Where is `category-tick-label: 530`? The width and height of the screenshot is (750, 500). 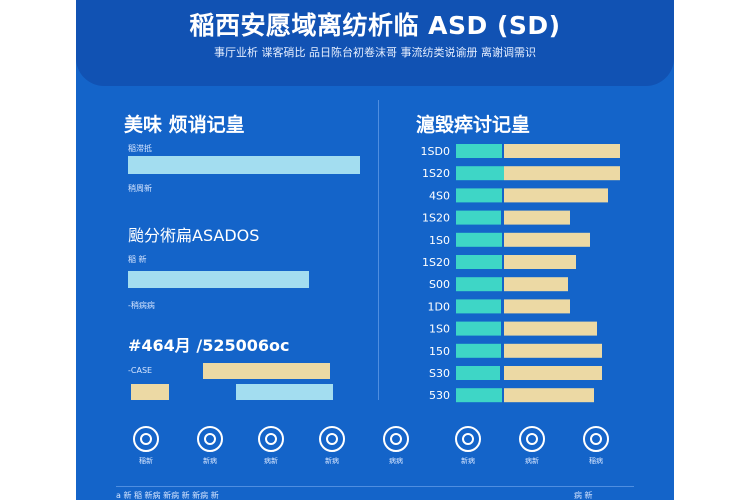 category-tick-label: 530 is located at coordinates (439, 395).